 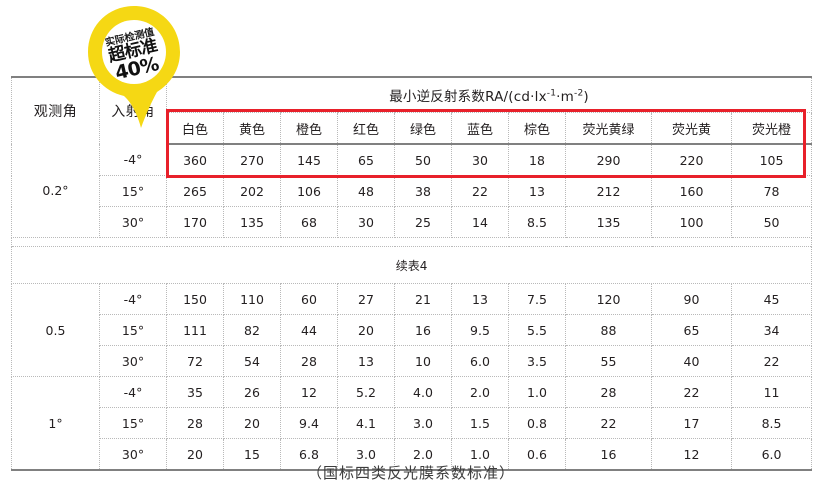 I want to click on header-color-1: 白色, so click(x=195, y=128).